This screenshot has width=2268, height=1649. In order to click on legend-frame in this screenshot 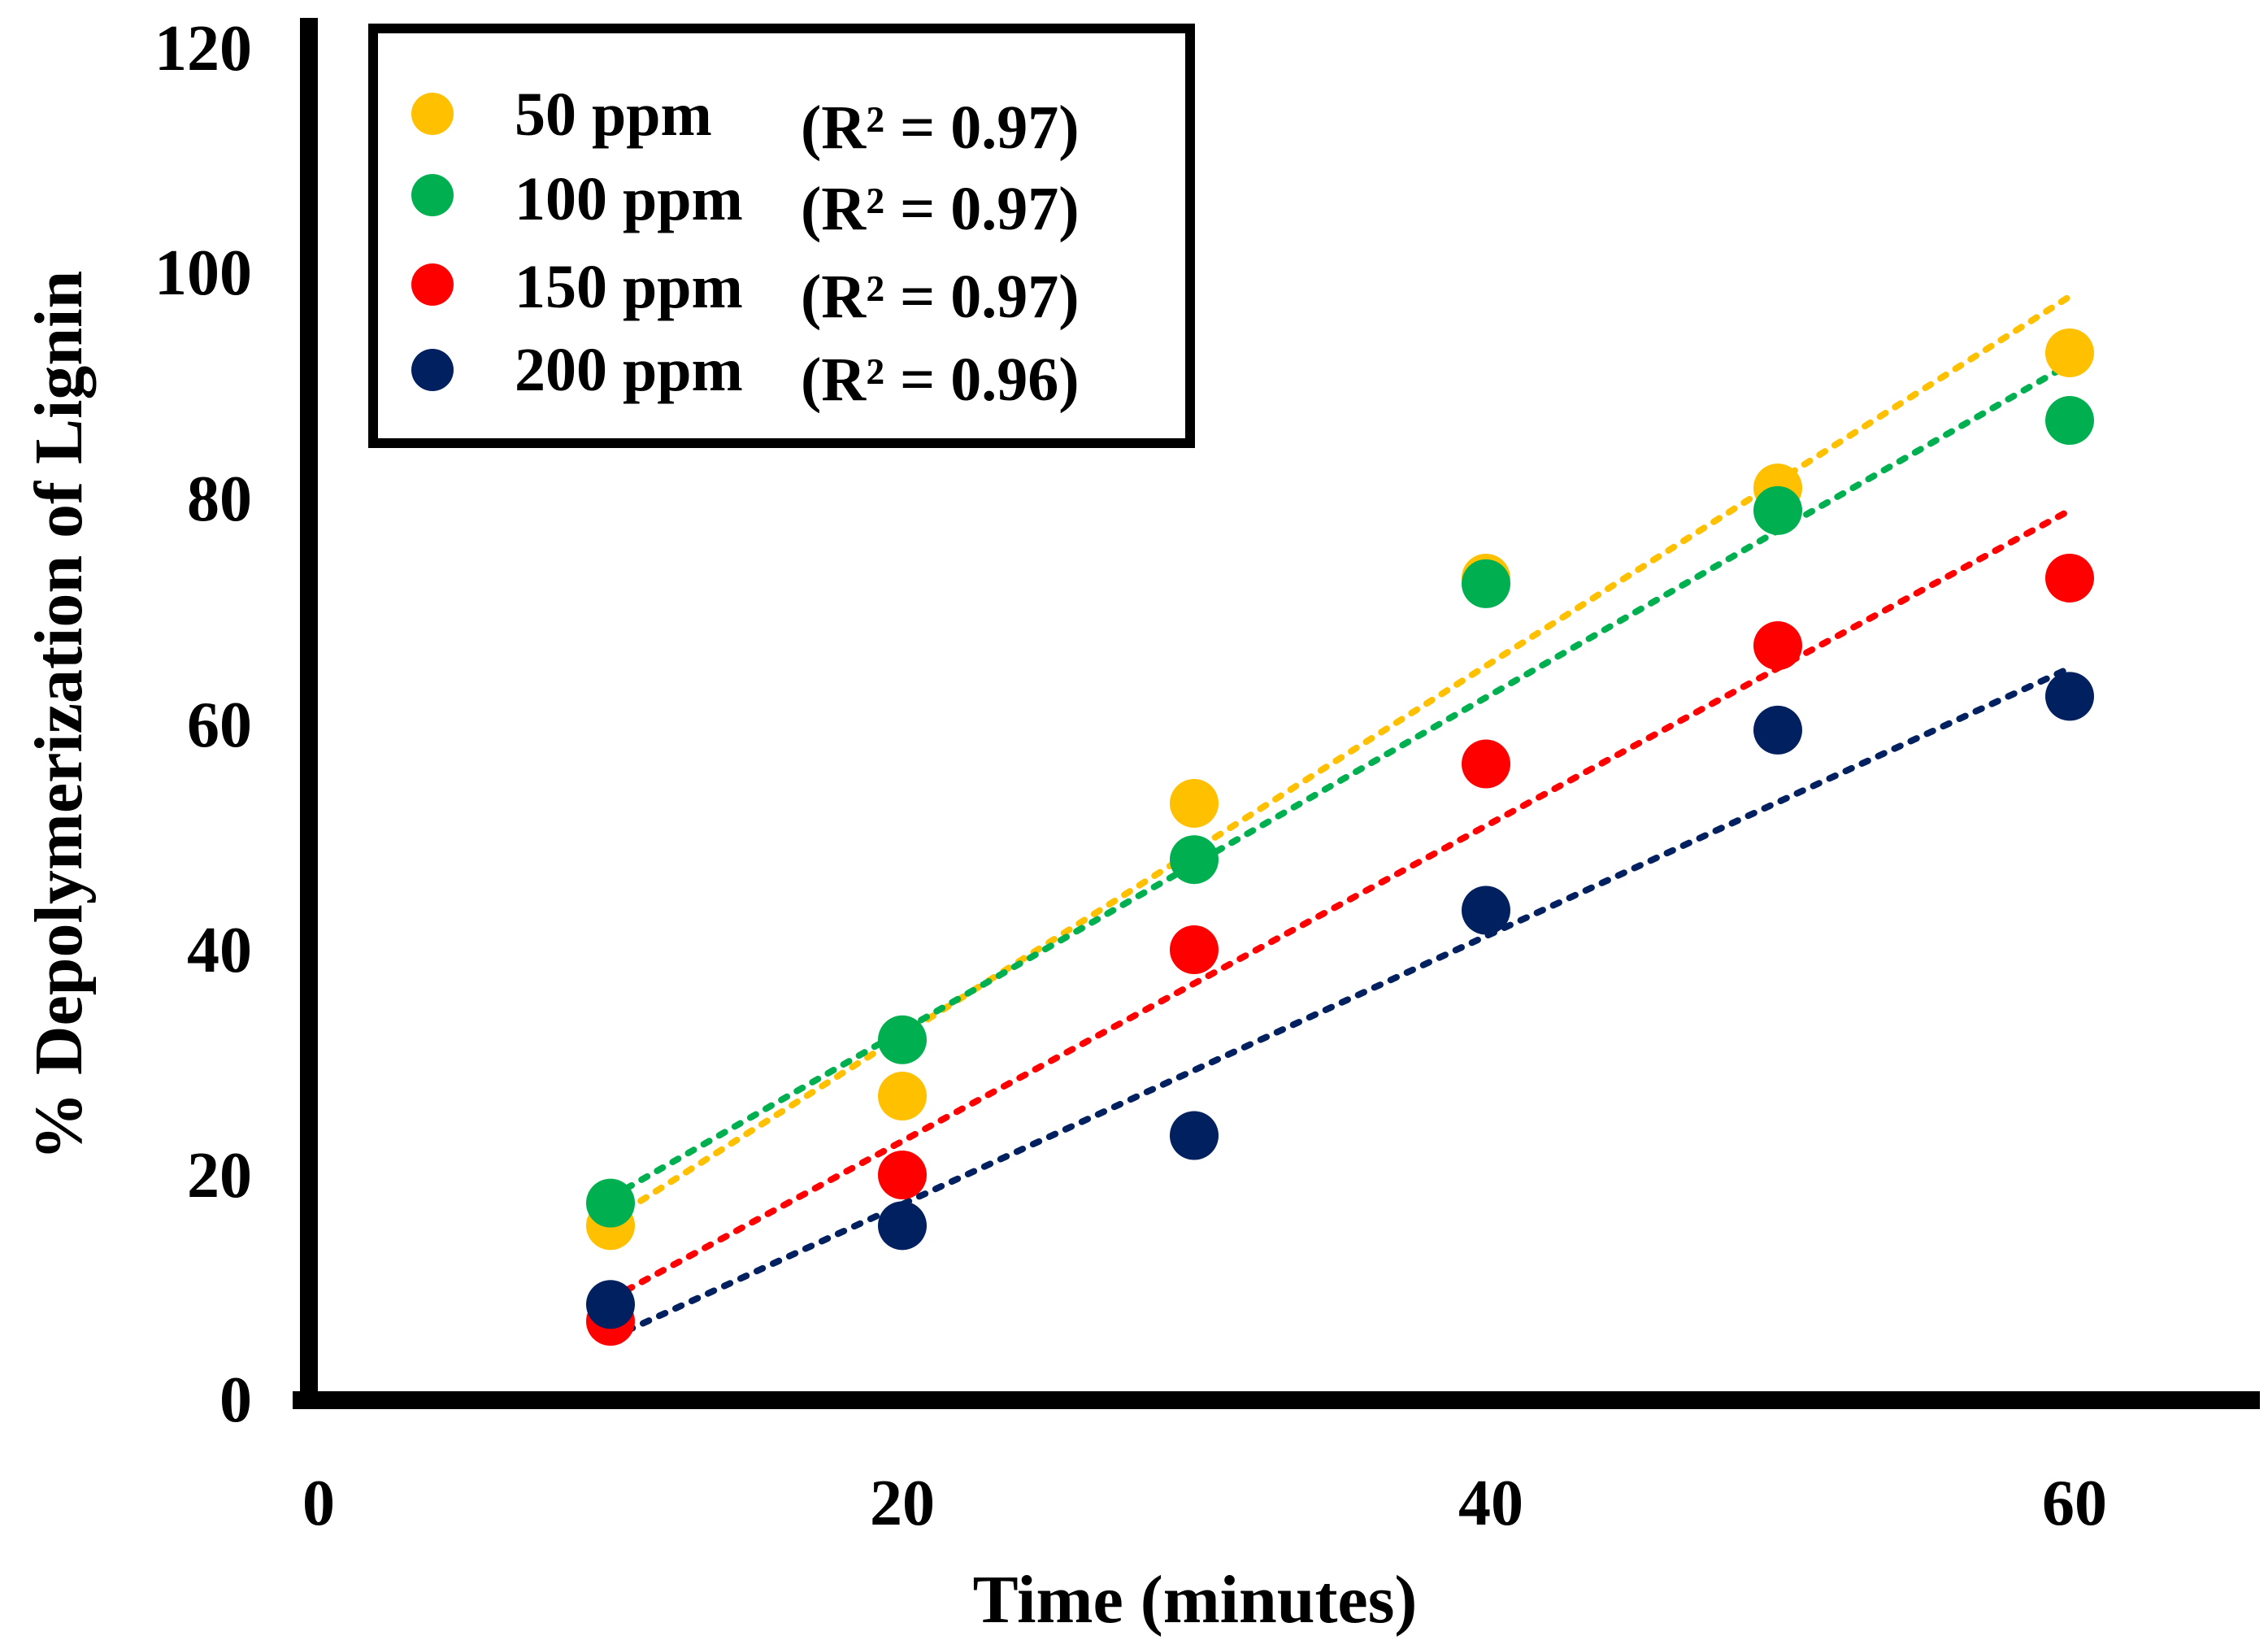, I will do `click(781, 236)`.